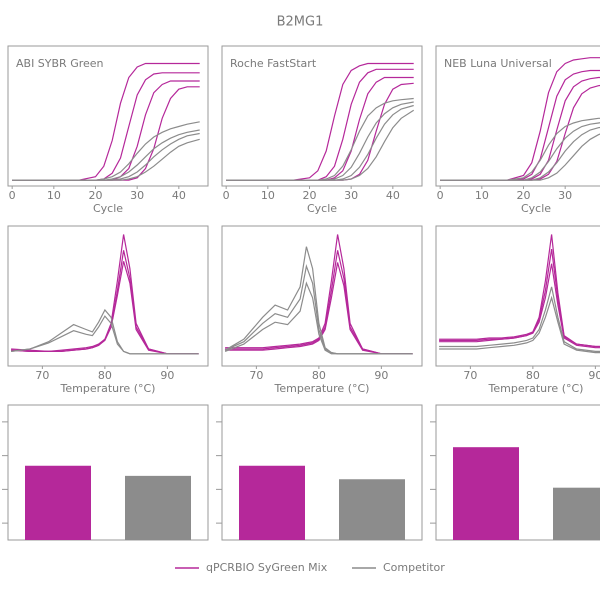 The height and width of the screenshot is (600, 600). What do you see at coordinates (60, 63) in the screenshot?
I see `panel-title: ABI SYBR Green` at bounding box center [60, 63].